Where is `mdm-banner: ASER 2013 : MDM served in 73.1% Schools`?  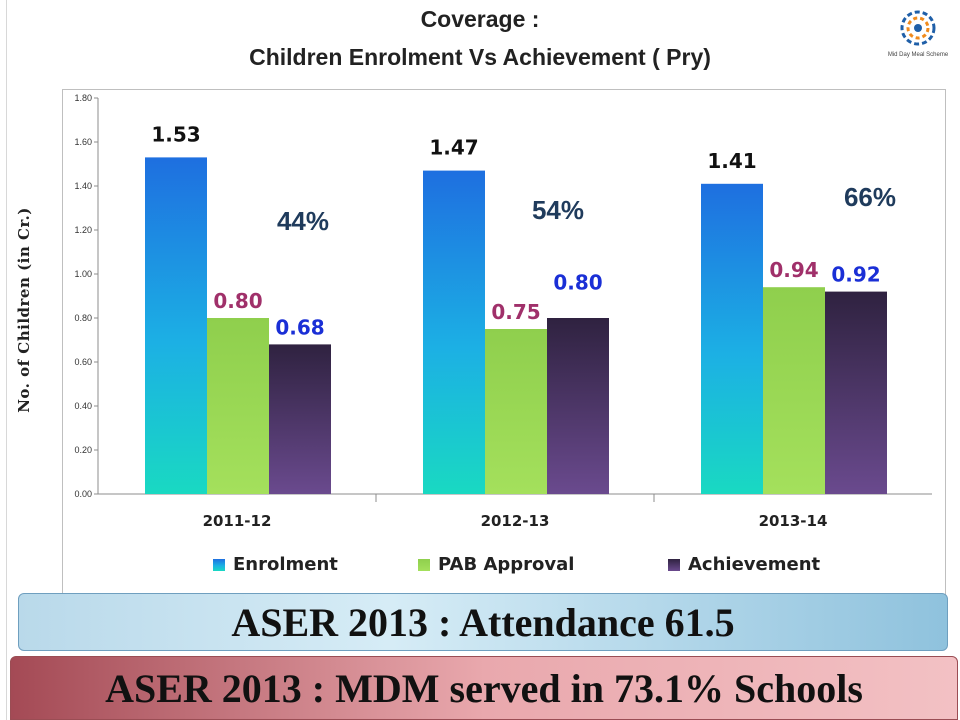
mdm-banner: ASER 2013 : MDM served in 73.1% Schools is located at coordinates (484, 688).